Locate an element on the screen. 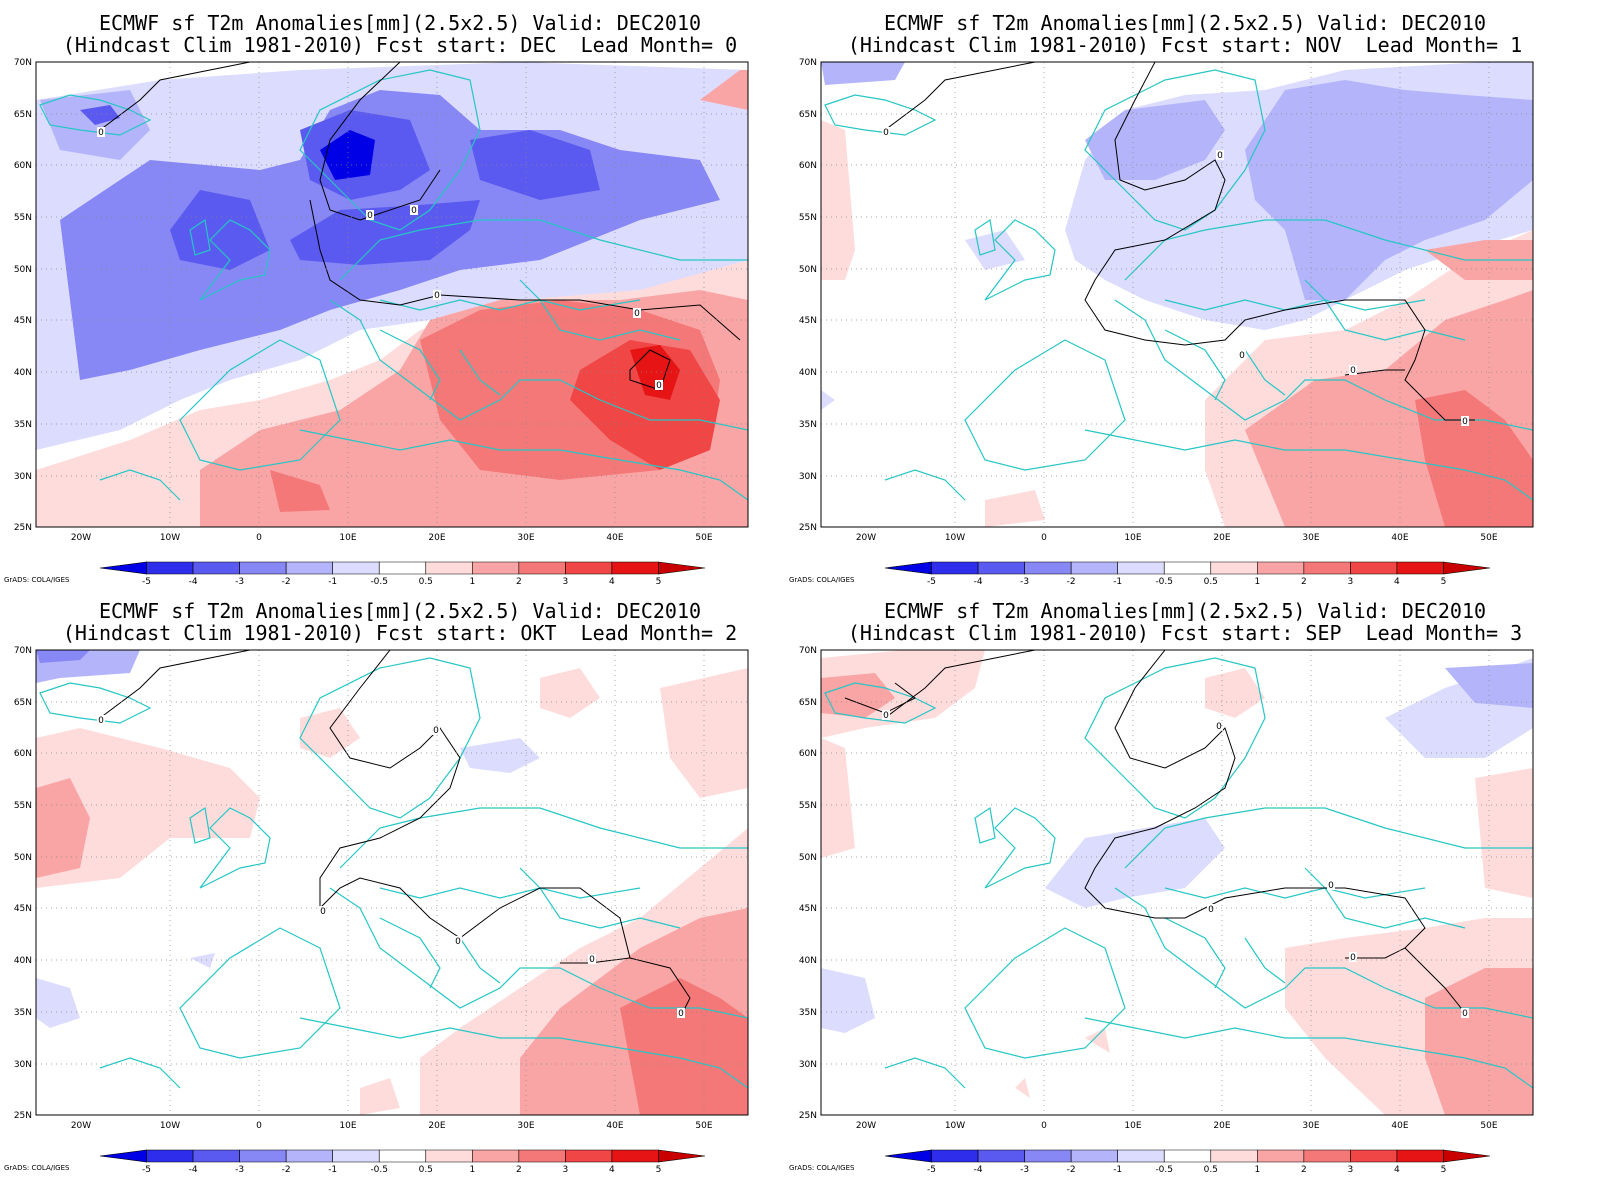  zero-contour is located at coordinates (1155, 832).